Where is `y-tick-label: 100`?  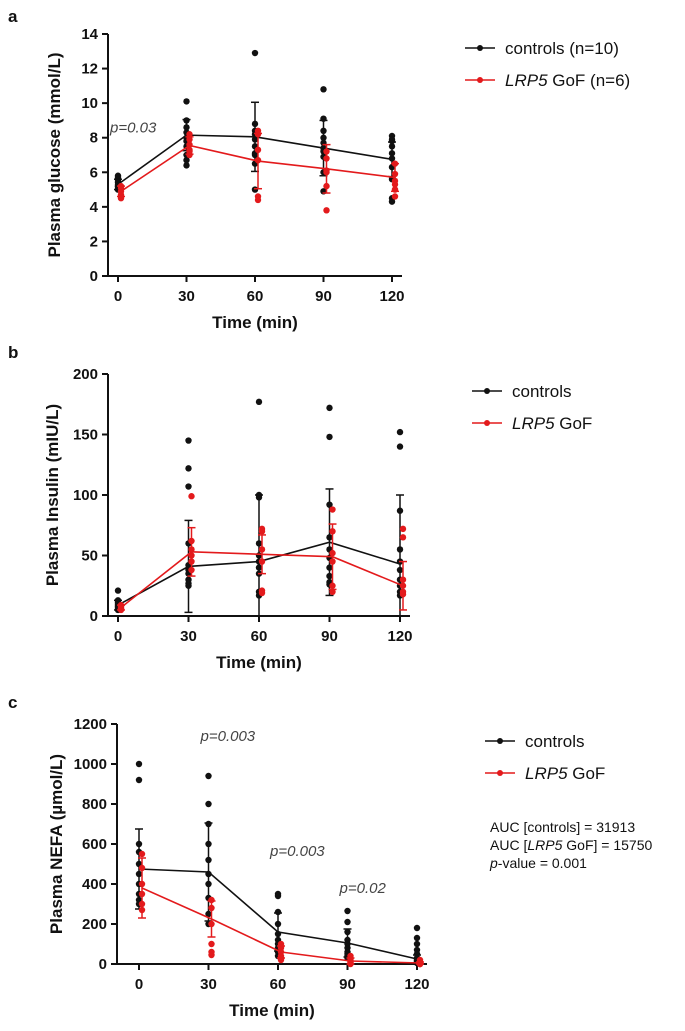 y-tick-label: 100 is located at coordinates (85, 495).